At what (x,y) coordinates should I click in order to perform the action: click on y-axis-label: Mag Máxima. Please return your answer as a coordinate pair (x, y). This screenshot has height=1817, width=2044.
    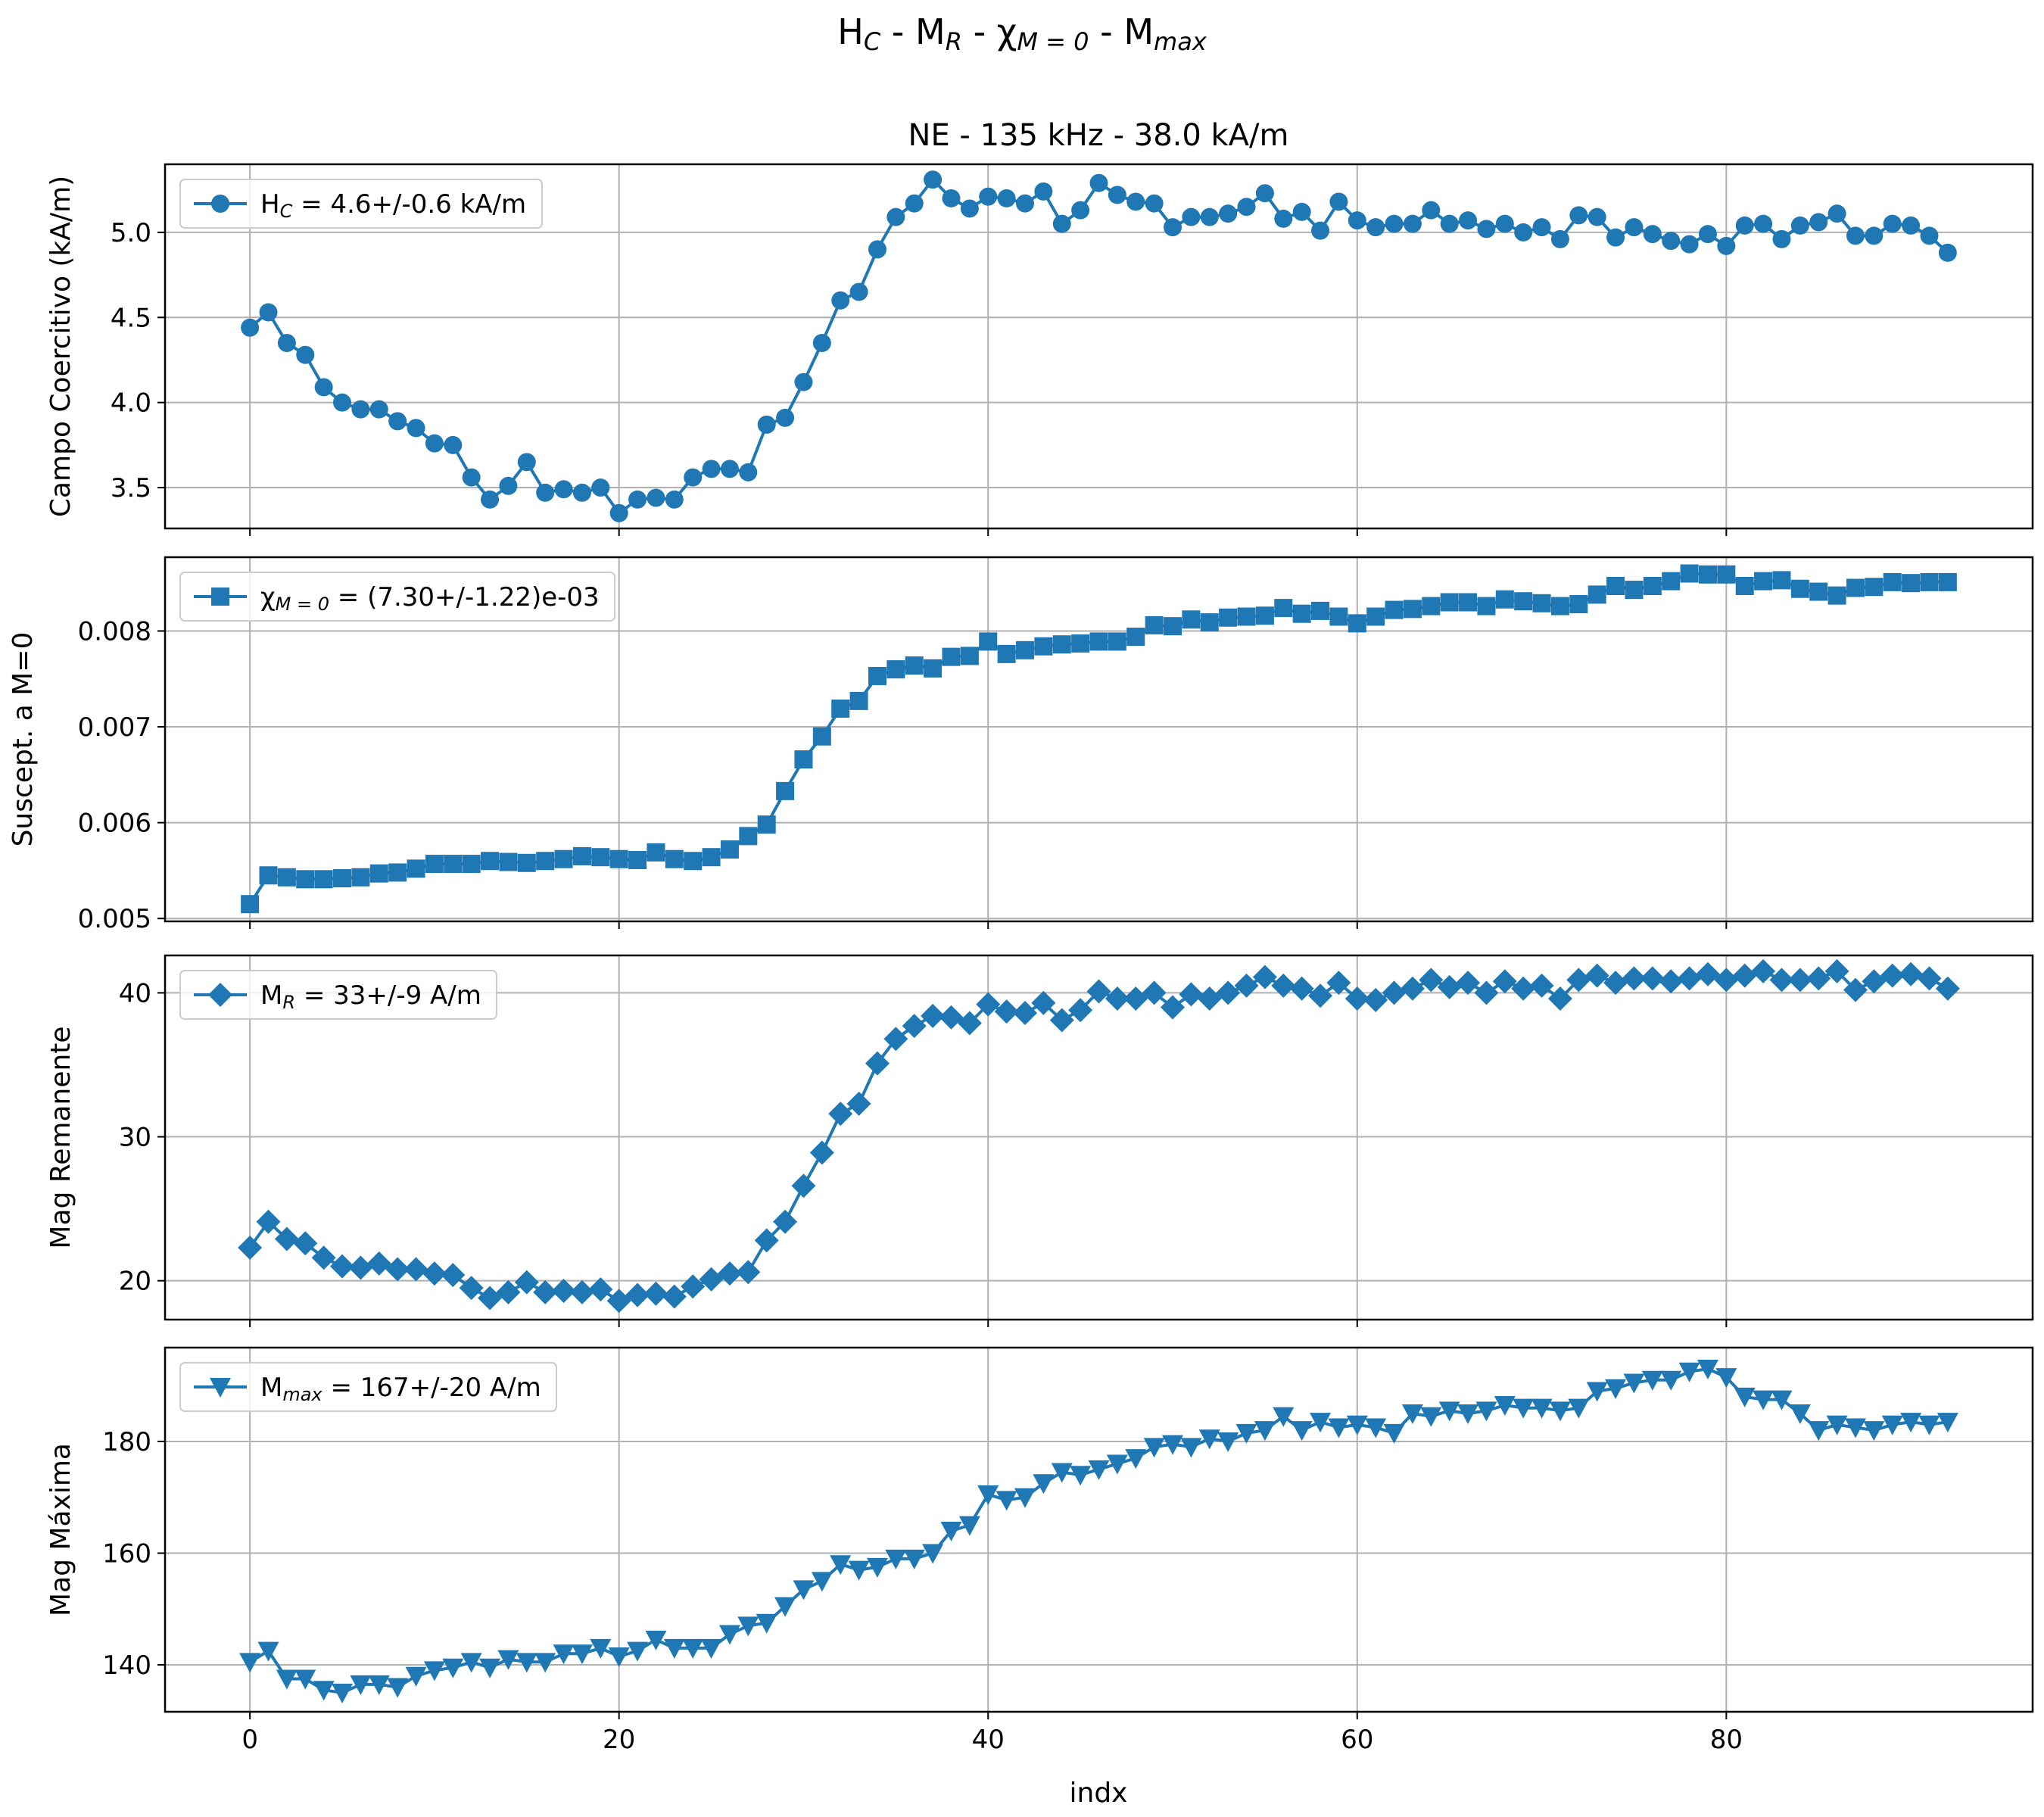
    Looking at the image, I should click on (61, 1529).